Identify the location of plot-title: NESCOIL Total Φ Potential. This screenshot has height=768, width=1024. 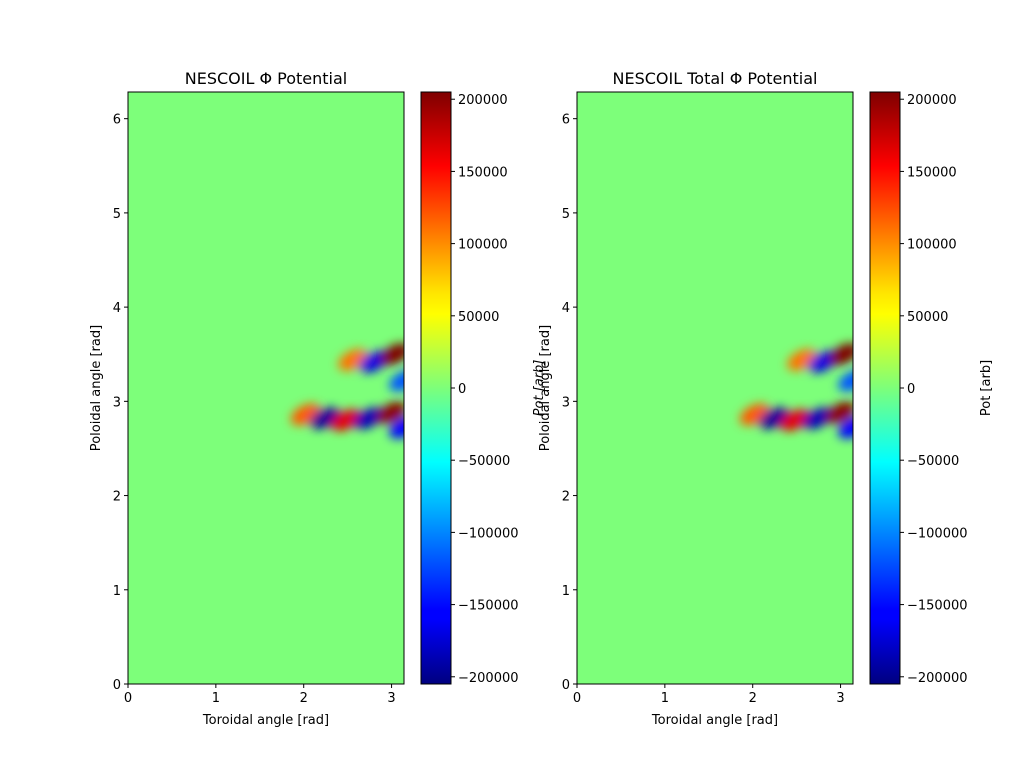
(715, 78).